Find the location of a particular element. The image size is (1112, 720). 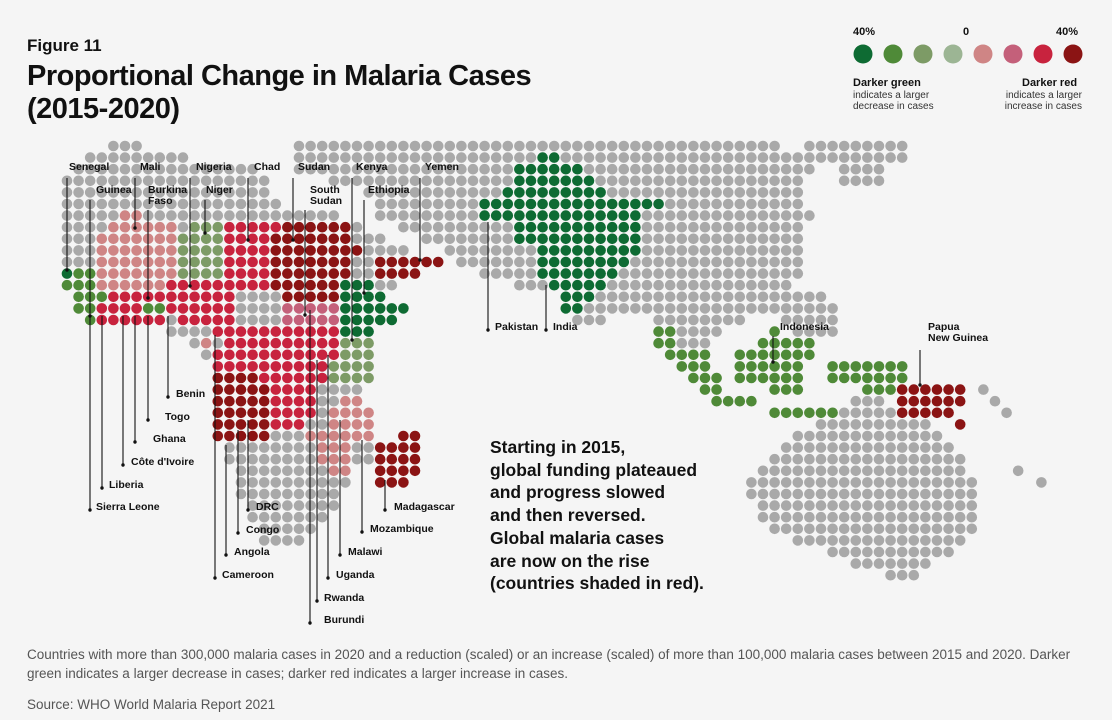

country-label-congo: Congo is located at coordinates (262, 530).